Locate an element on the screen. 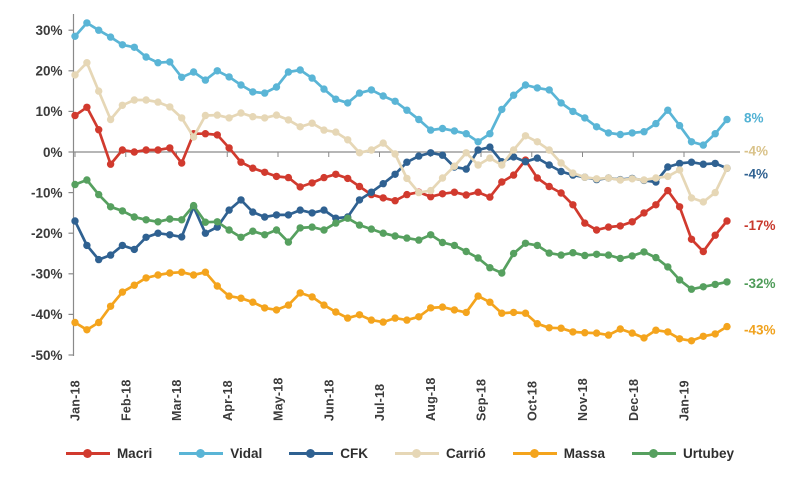 The height and width of the screenshot is (489, 800). legend-marker-vidal is located at coordinates (201, 453).